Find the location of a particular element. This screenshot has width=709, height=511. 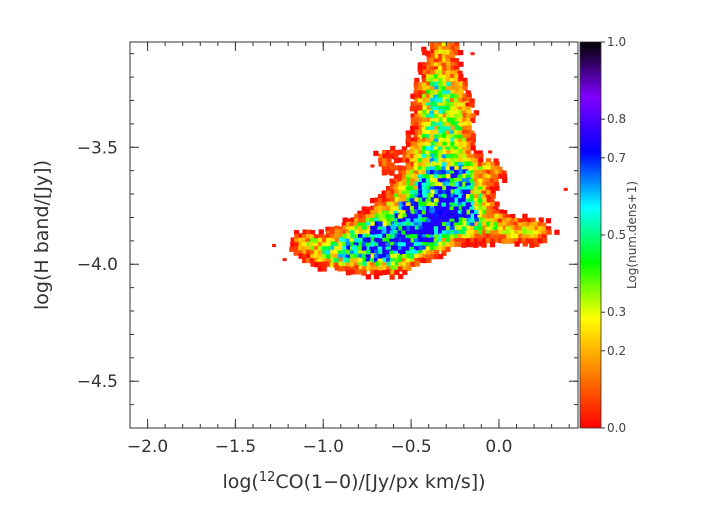

colorbar-tick-label: 0.7 is located at coordinates (616, 158).